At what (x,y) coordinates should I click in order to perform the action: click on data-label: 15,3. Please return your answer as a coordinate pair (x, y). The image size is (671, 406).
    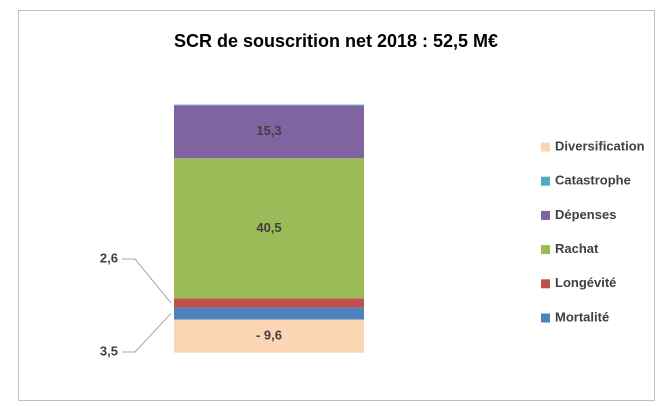
    Looking at the image, I should click on (268, 130).